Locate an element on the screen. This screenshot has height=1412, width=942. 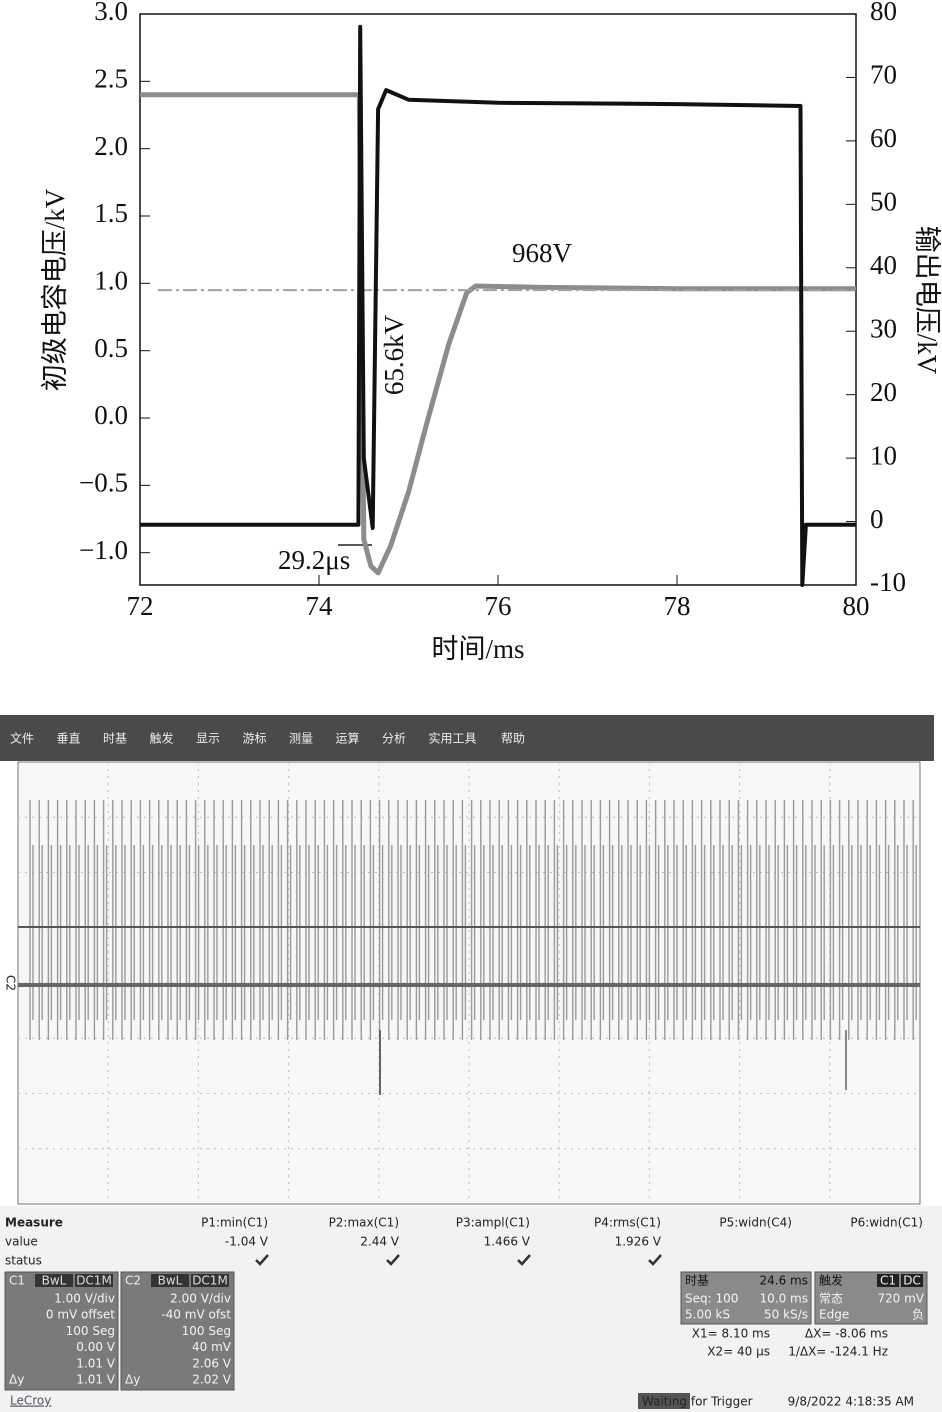
menu-item: 时基 is located at coordinates (115, 739).